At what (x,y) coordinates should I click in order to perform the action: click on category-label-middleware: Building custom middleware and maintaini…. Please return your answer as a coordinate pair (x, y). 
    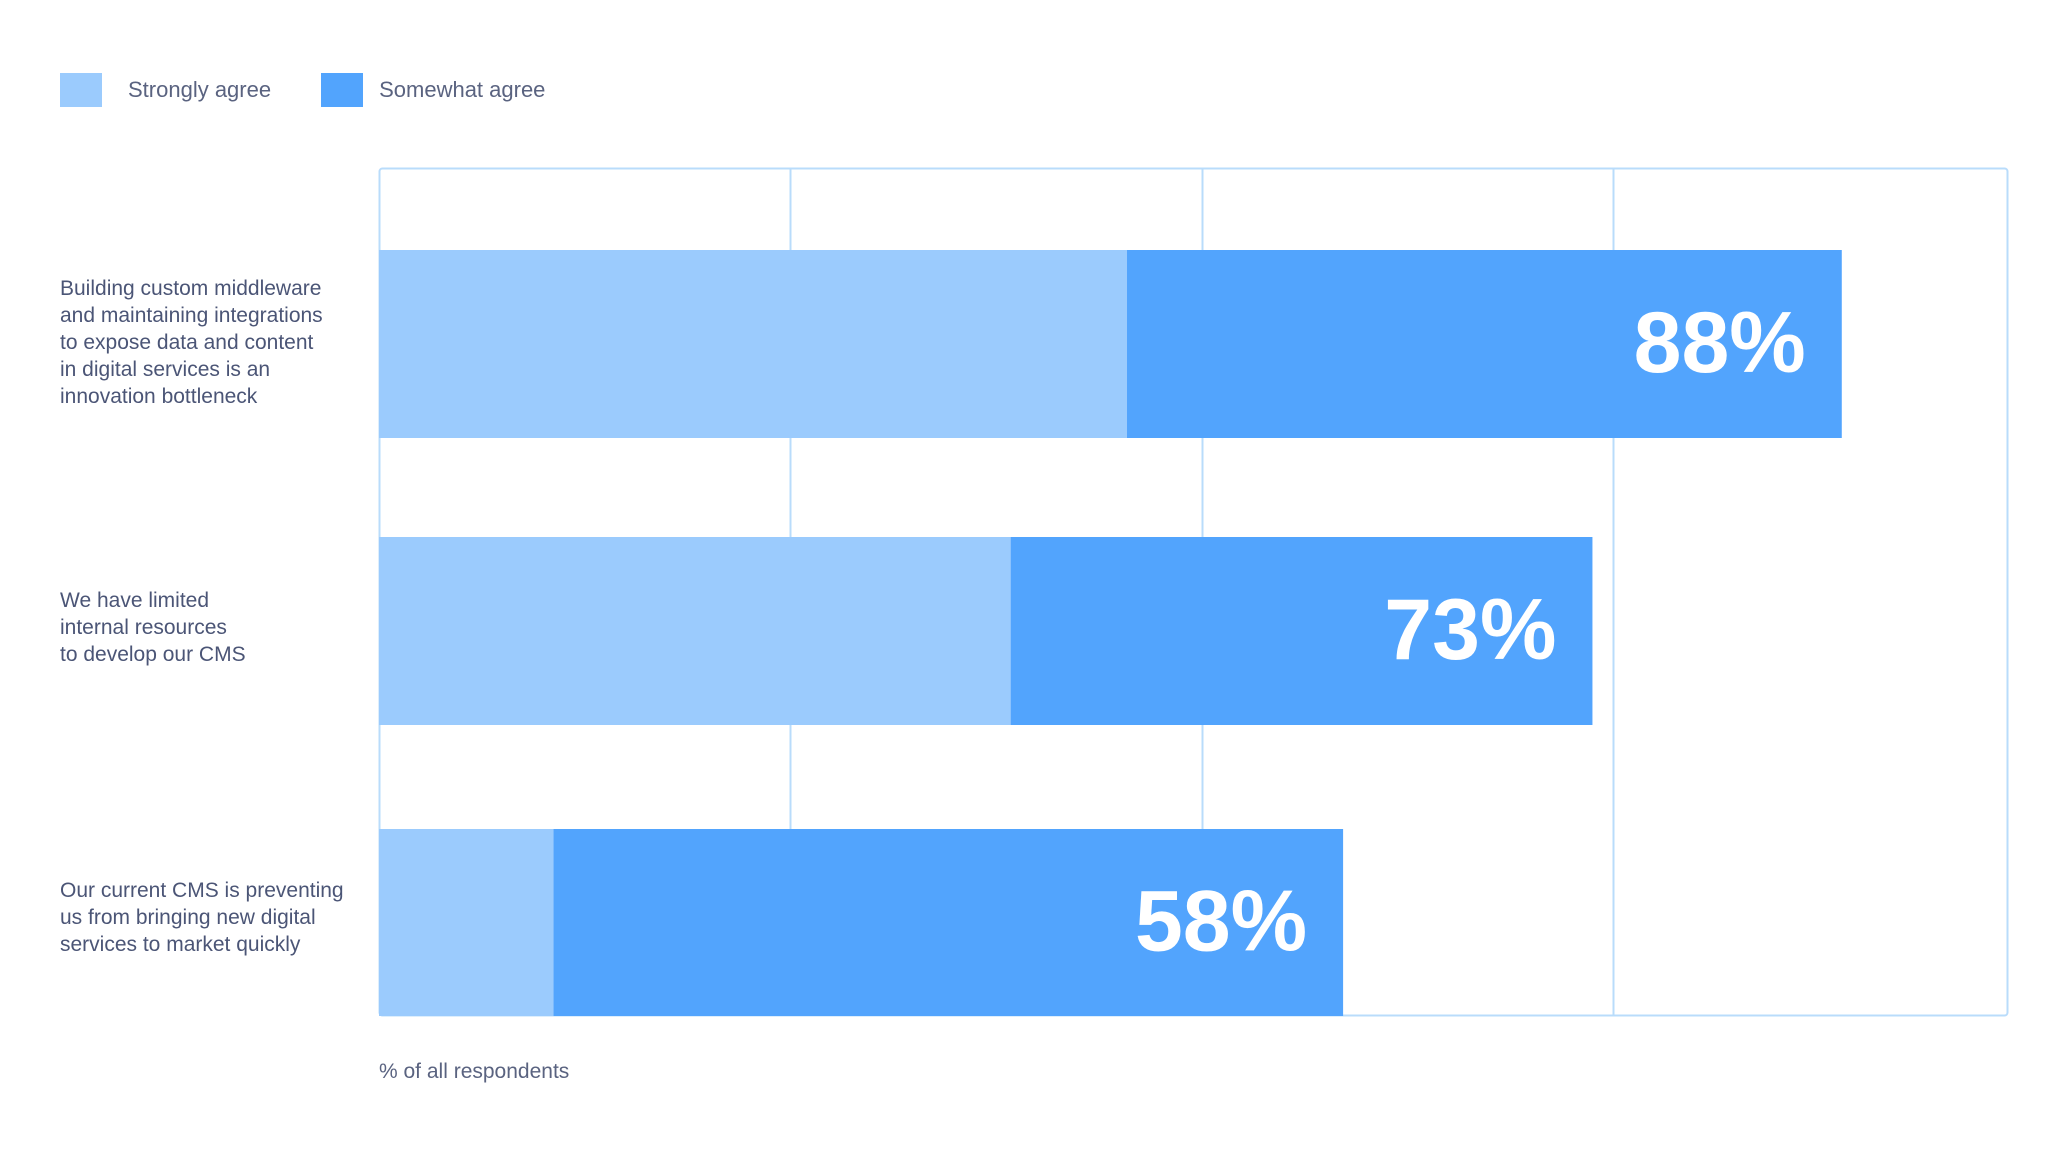
    Looking at the image, I should click on (215, 342).